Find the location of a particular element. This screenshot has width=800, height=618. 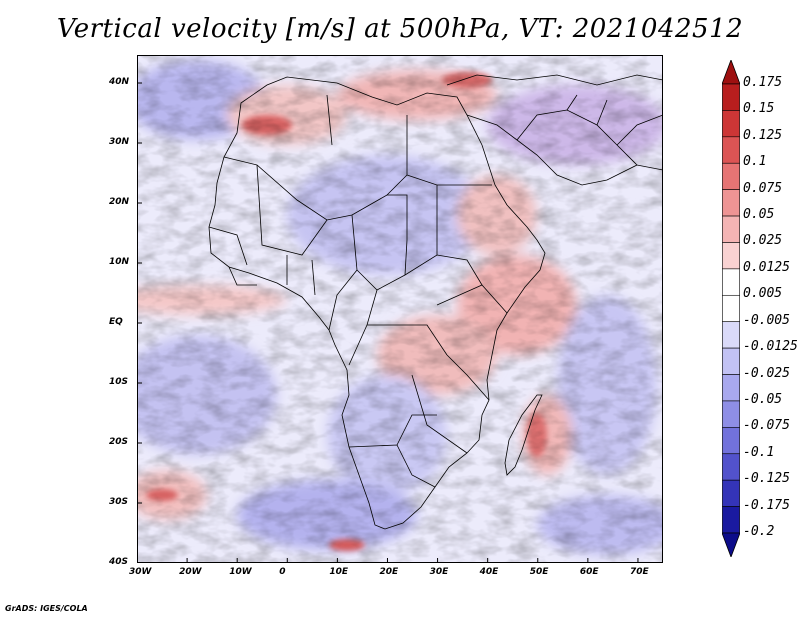

colorbar-label: 0.05 is located at coordinates (759, 215).